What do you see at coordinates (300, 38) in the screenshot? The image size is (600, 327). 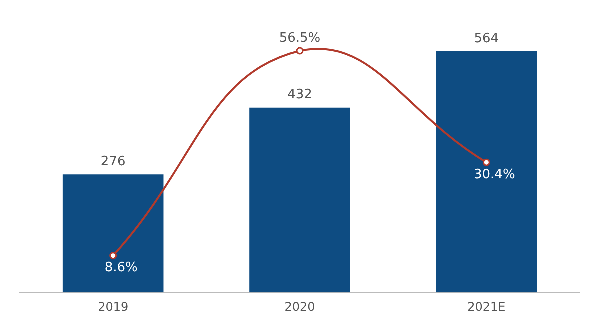 I see `data-label: 56.5%` at bounding box center [300, 38].